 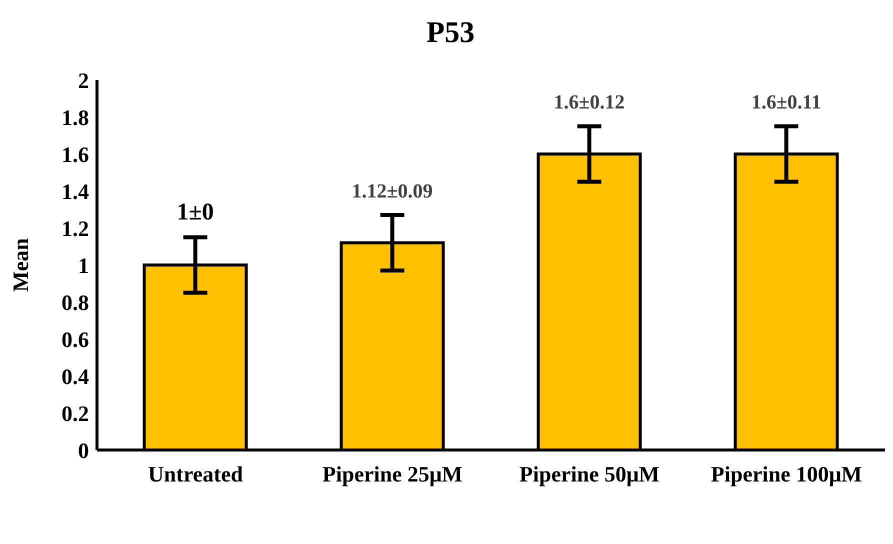 What do you see at coordinates (450, 33) in the screenshot?
I see `chart-title: P53` at bounding box center [450, 33].